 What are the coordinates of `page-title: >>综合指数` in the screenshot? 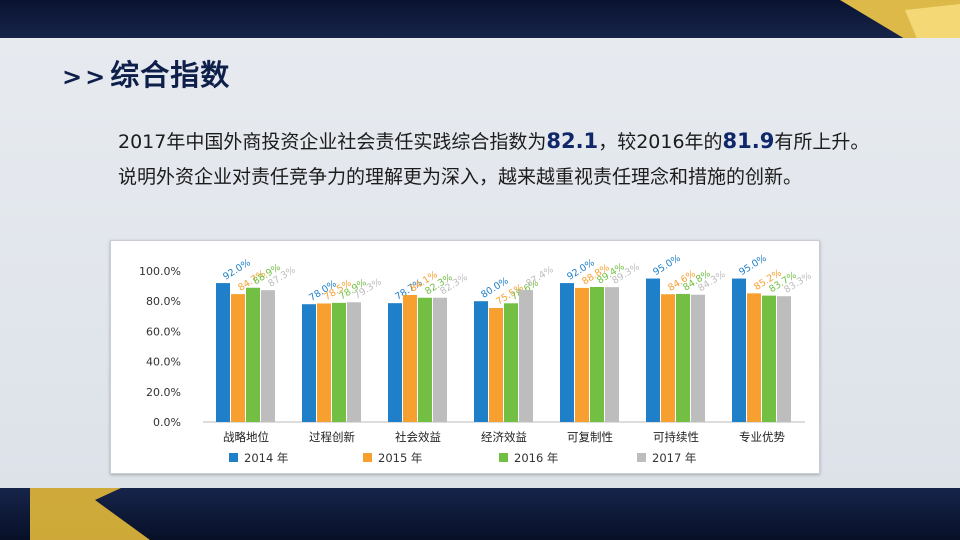 It's located at (146, 73).